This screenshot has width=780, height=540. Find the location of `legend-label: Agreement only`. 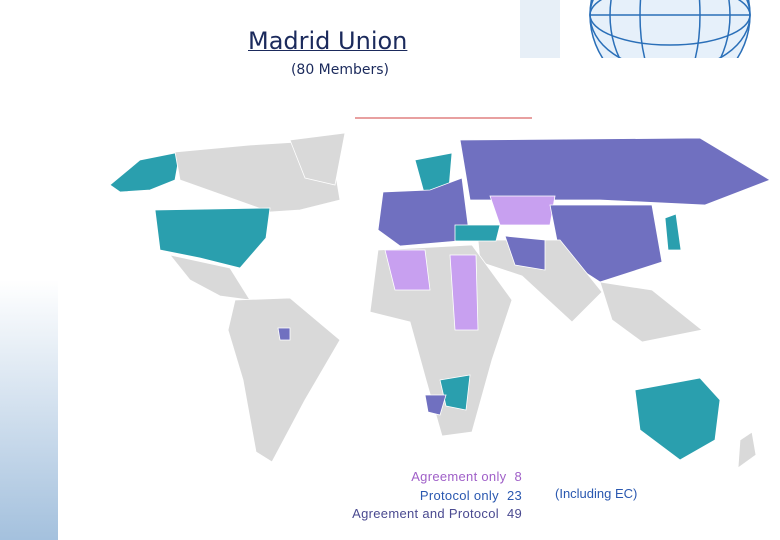

legend-label: Agreement only is located at coordinates (459, 476).